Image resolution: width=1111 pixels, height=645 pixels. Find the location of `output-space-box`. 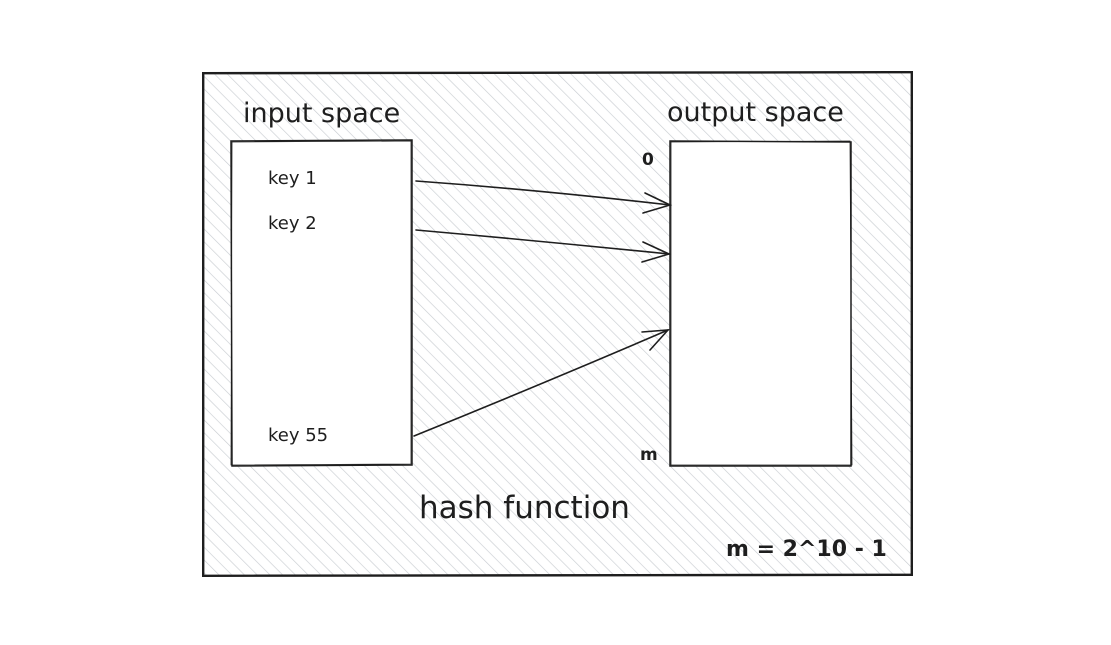

output-space-box is located at coordinates (761, 303).